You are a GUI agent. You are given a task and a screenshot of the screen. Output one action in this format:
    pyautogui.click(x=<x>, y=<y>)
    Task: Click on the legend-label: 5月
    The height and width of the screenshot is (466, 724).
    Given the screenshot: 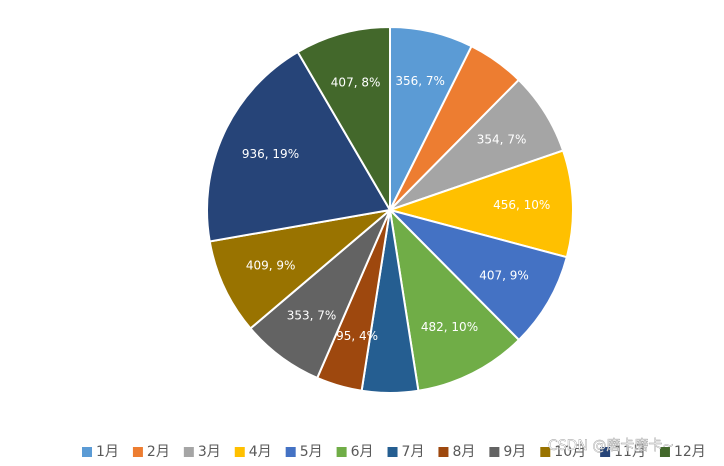 What is the action you would take?
    pyautogui.click(x=311, y=452)
    